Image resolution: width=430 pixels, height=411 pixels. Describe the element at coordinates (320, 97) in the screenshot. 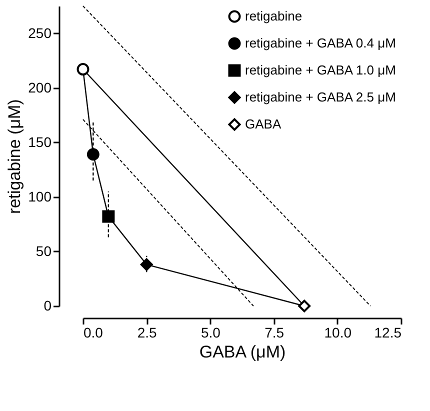

I see `legend-label: retigabine + GABA 2.5 μM` at that location.